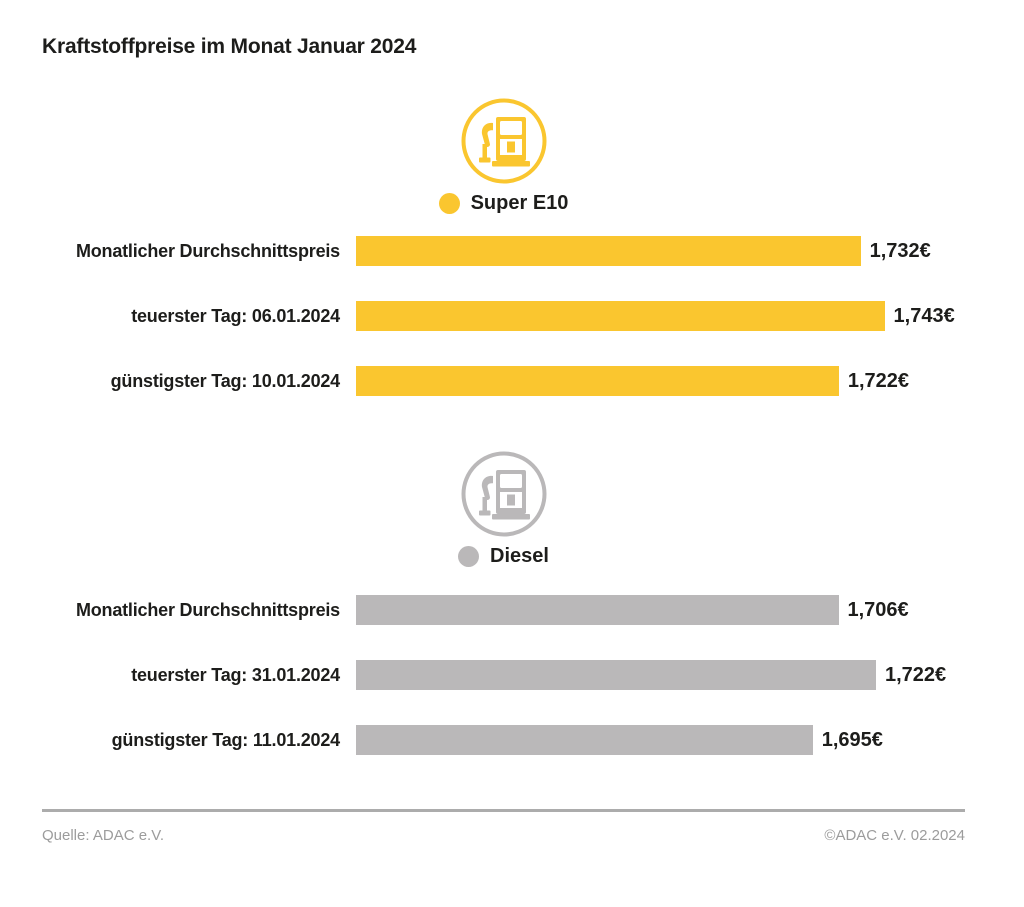 The height and width of the screenshot is (907, 1024). I want to click on bar-super-e10-most-expensive-day, so click(620, 316).